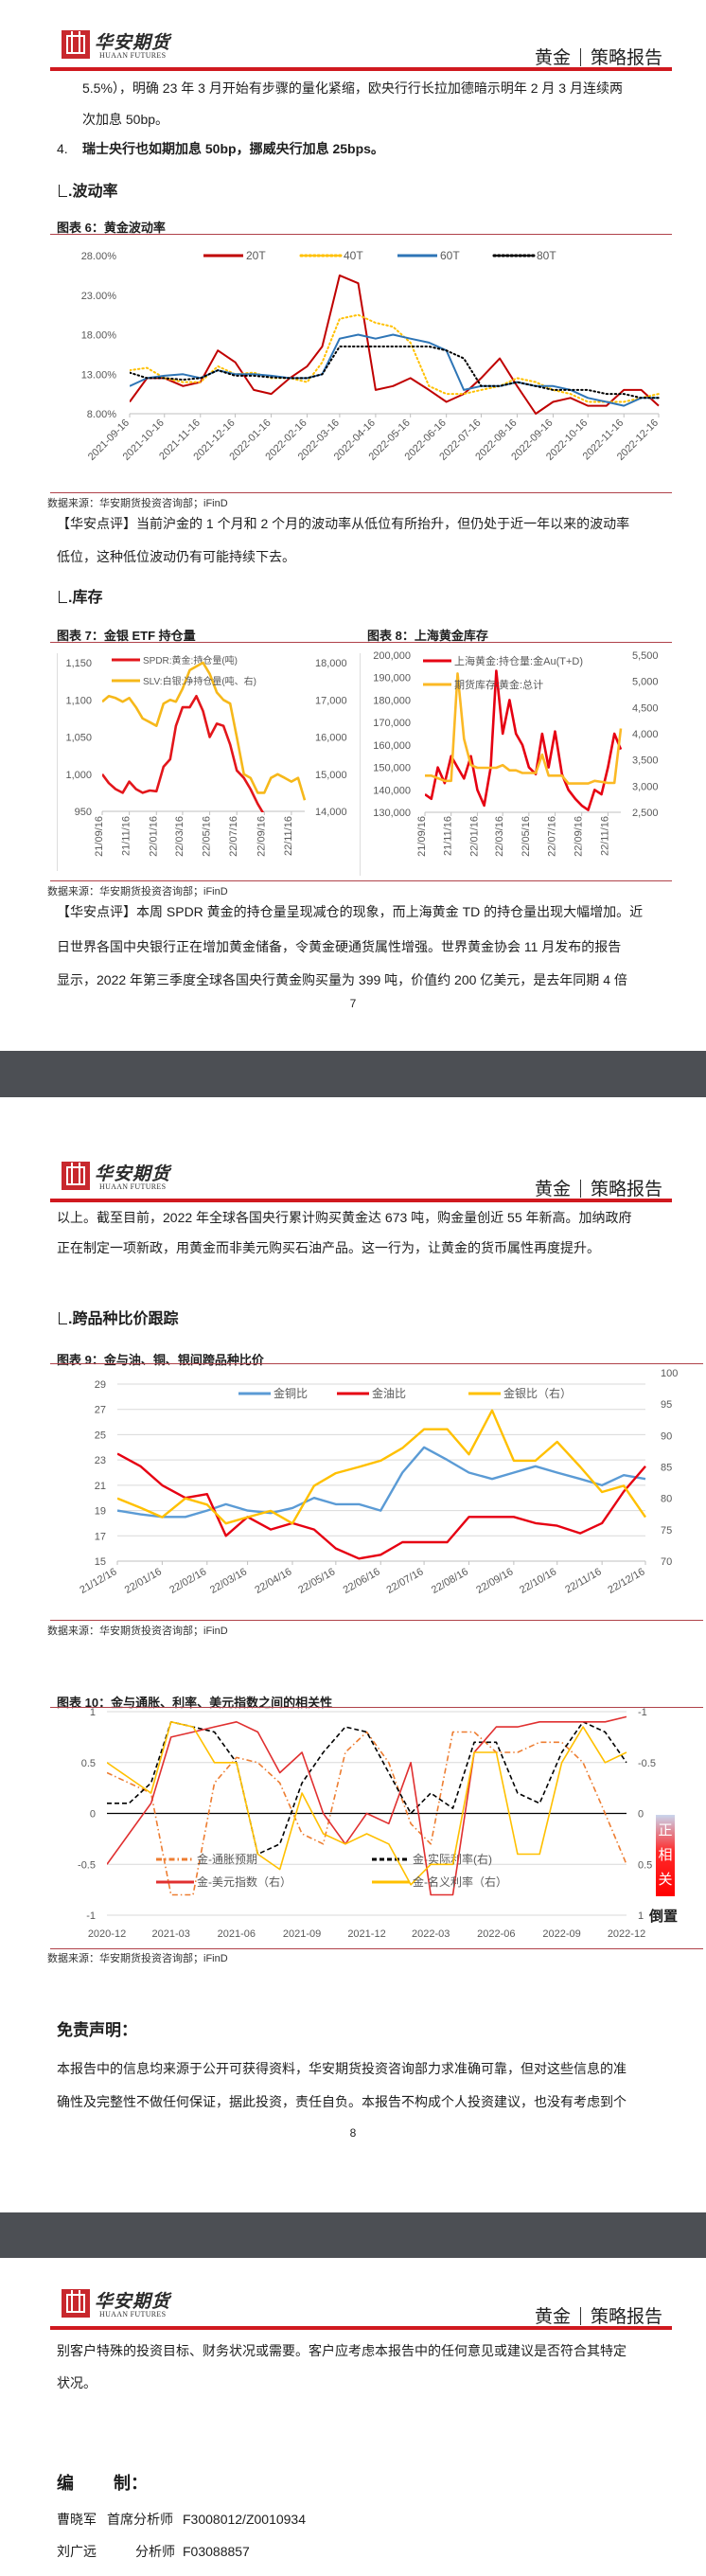 The width and height of the screenshot is (706, 2576). What do you see at coordinates (460, 1881) in the screenshot?
I see `legend-label: 金-名义利率（右）` at bounding box center [460, 1881].